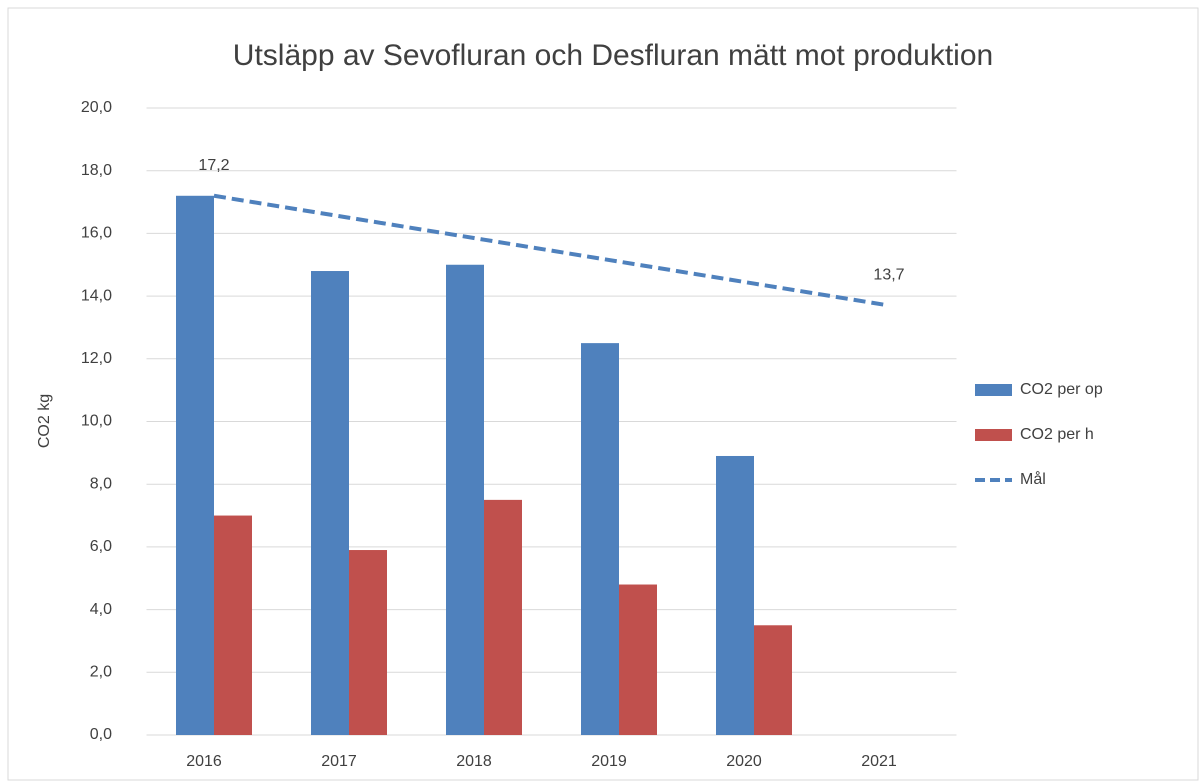  What do you see at coordinates (339, 761) in the screenshot?
I see `x-tick-label: 2017` at bounding box center [339, 761].